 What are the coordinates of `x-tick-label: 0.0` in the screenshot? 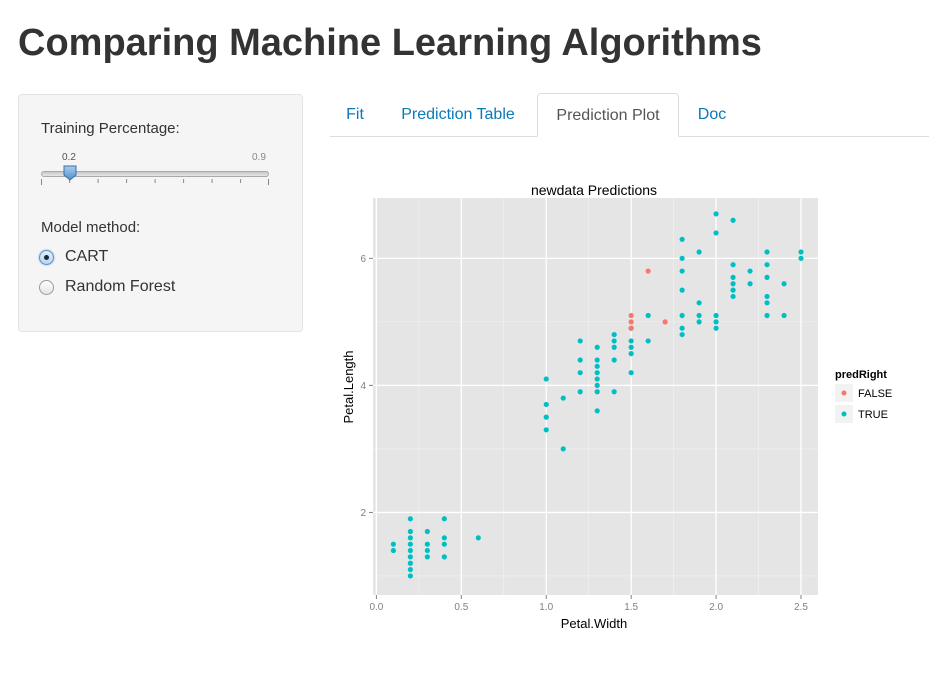 It's located at (376, 607).